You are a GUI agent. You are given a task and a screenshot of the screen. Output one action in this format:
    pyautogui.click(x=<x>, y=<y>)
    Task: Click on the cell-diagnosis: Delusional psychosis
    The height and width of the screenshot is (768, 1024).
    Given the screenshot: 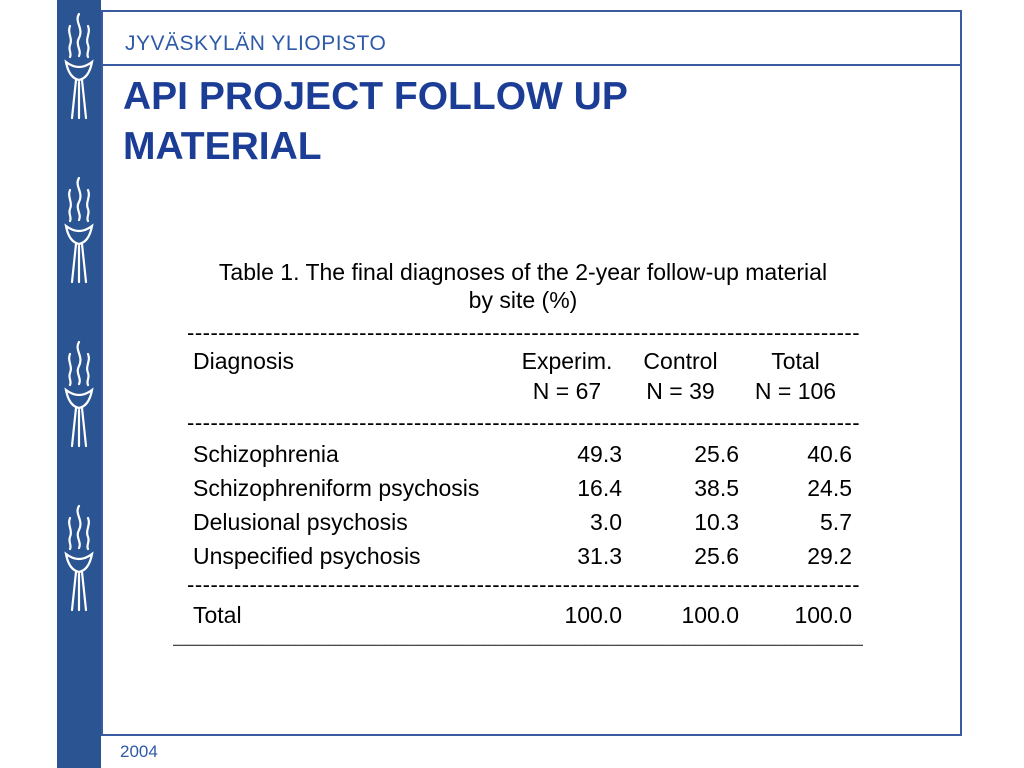 What is the action you would take?
    pyautogui.click(x=300, y=522)
    